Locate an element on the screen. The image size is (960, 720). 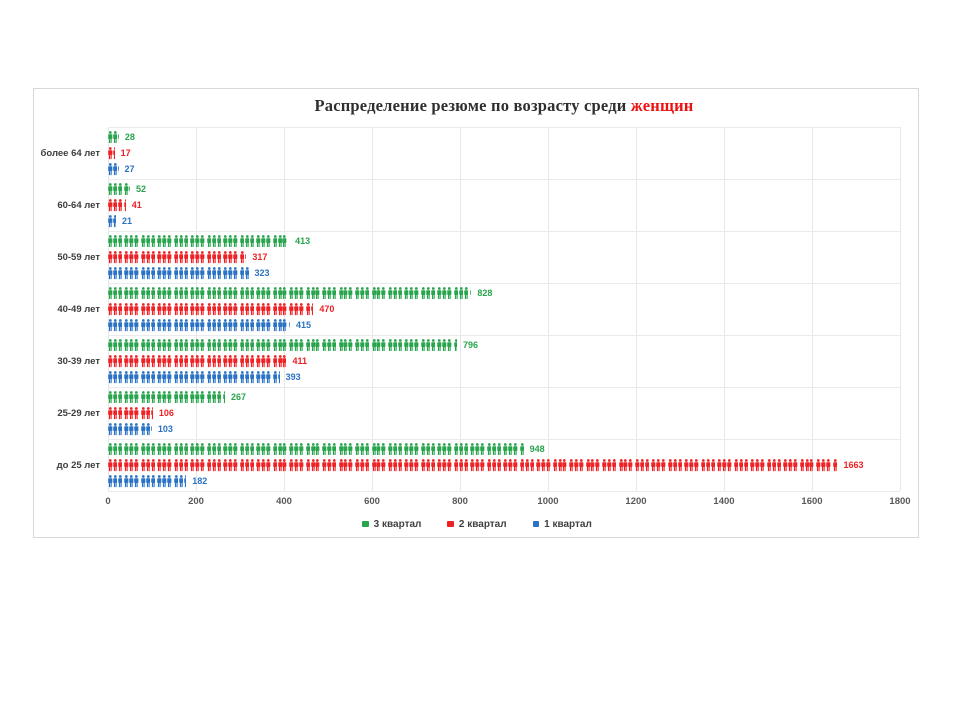
category-label: 60-64 лет is located at coordinates (78, 205).